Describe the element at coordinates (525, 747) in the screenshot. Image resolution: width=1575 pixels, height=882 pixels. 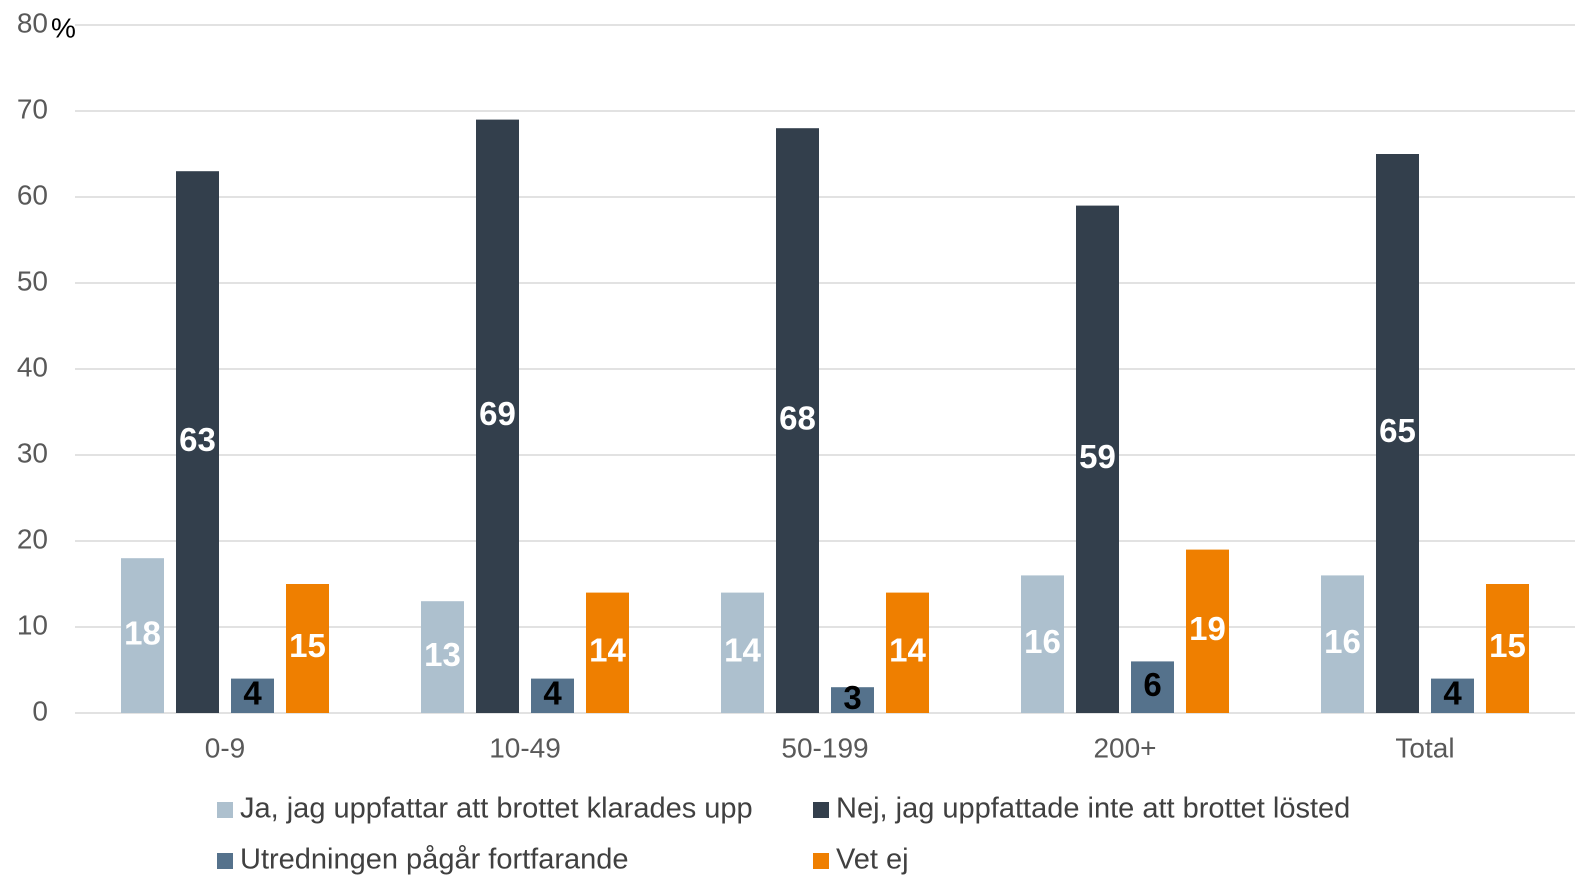
I see `x-tick-label: 10-49` at that location.